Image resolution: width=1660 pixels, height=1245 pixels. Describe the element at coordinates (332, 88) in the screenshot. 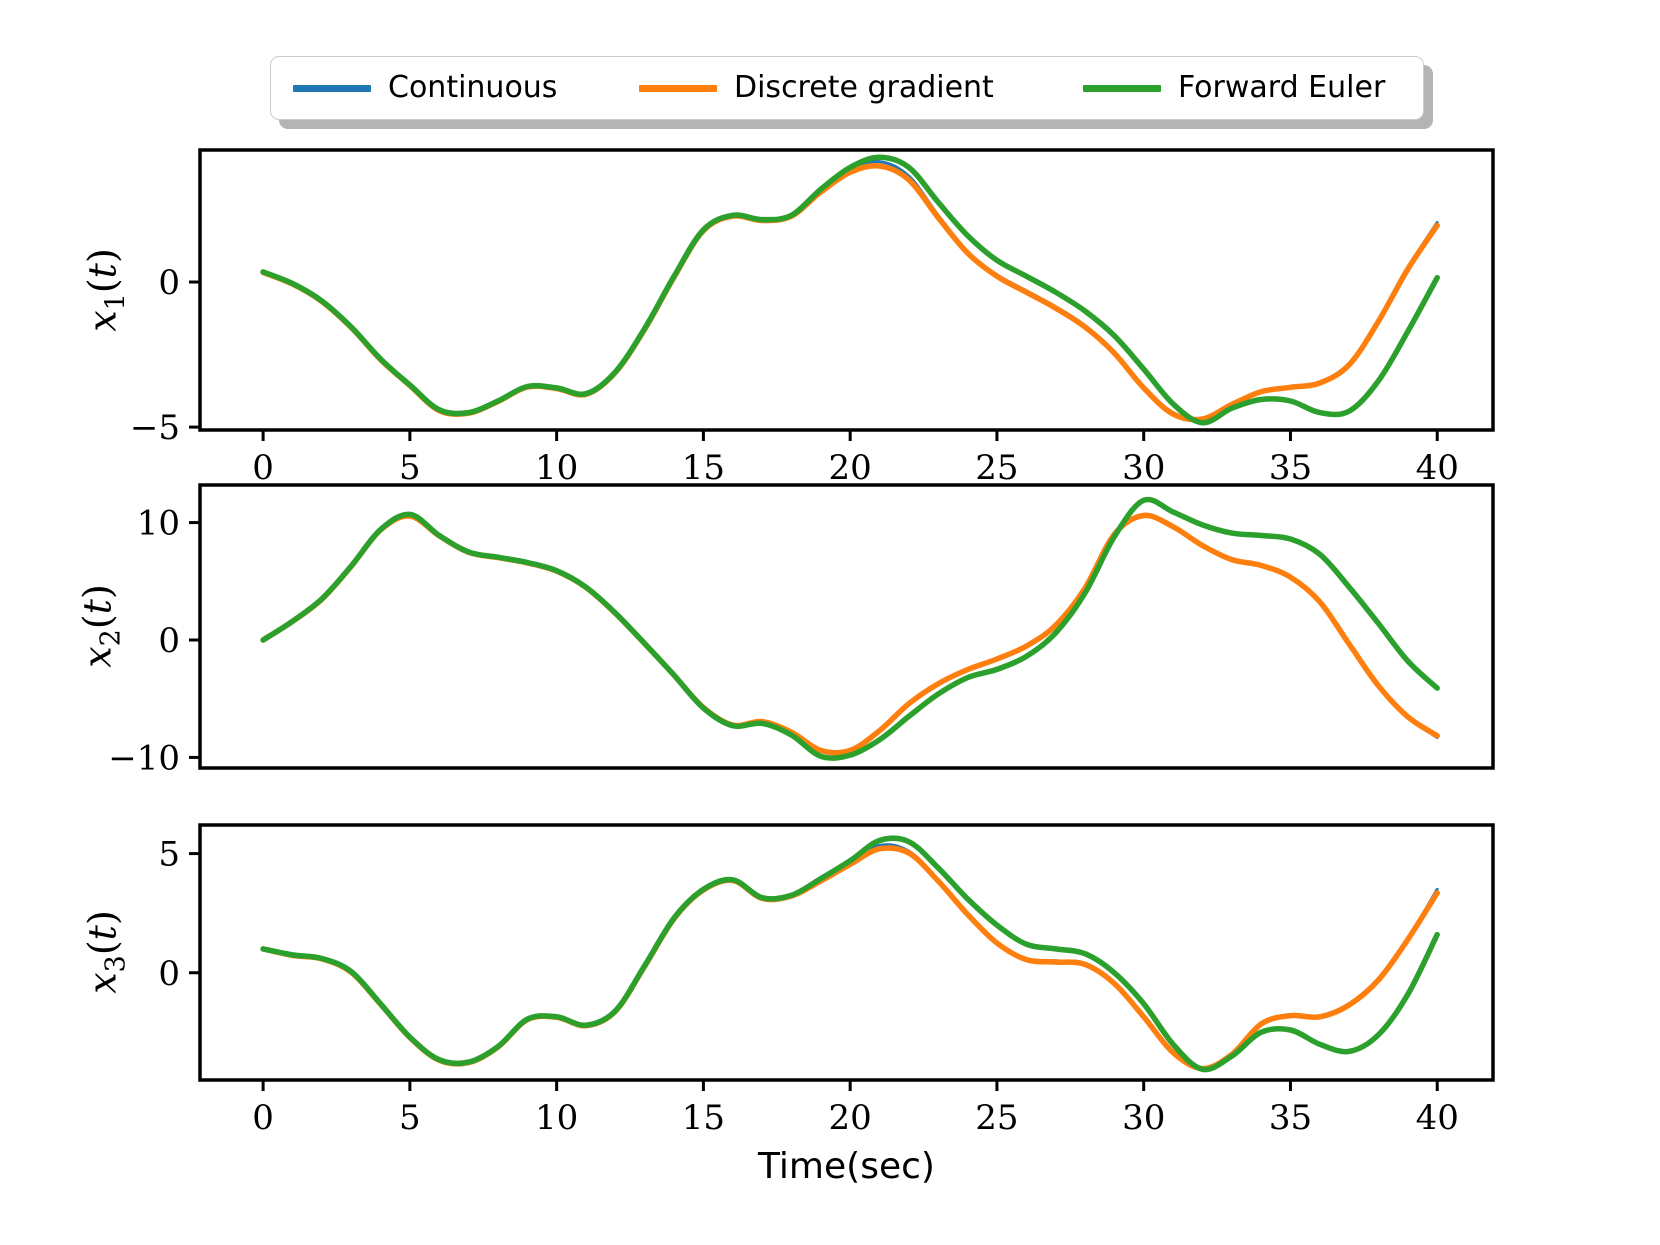

I see `continuous-line-swatch` at that location.